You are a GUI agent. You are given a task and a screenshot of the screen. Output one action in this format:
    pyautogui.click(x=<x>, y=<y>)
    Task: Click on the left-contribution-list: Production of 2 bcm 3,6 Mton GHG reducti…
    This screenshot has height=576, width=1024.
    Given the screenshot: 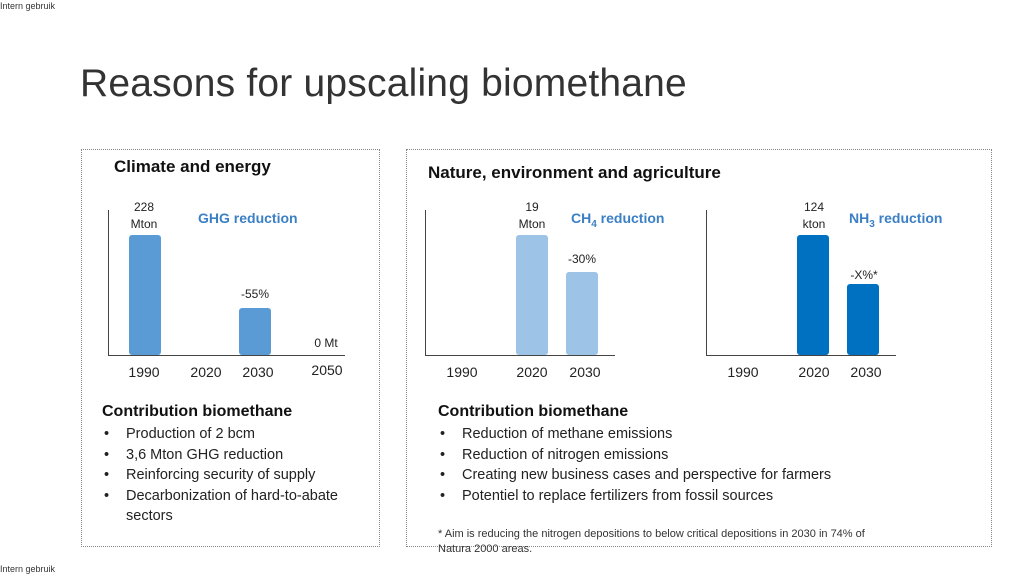 What is the action you would take?
    pyautogui.click(x=233, y=475)
    